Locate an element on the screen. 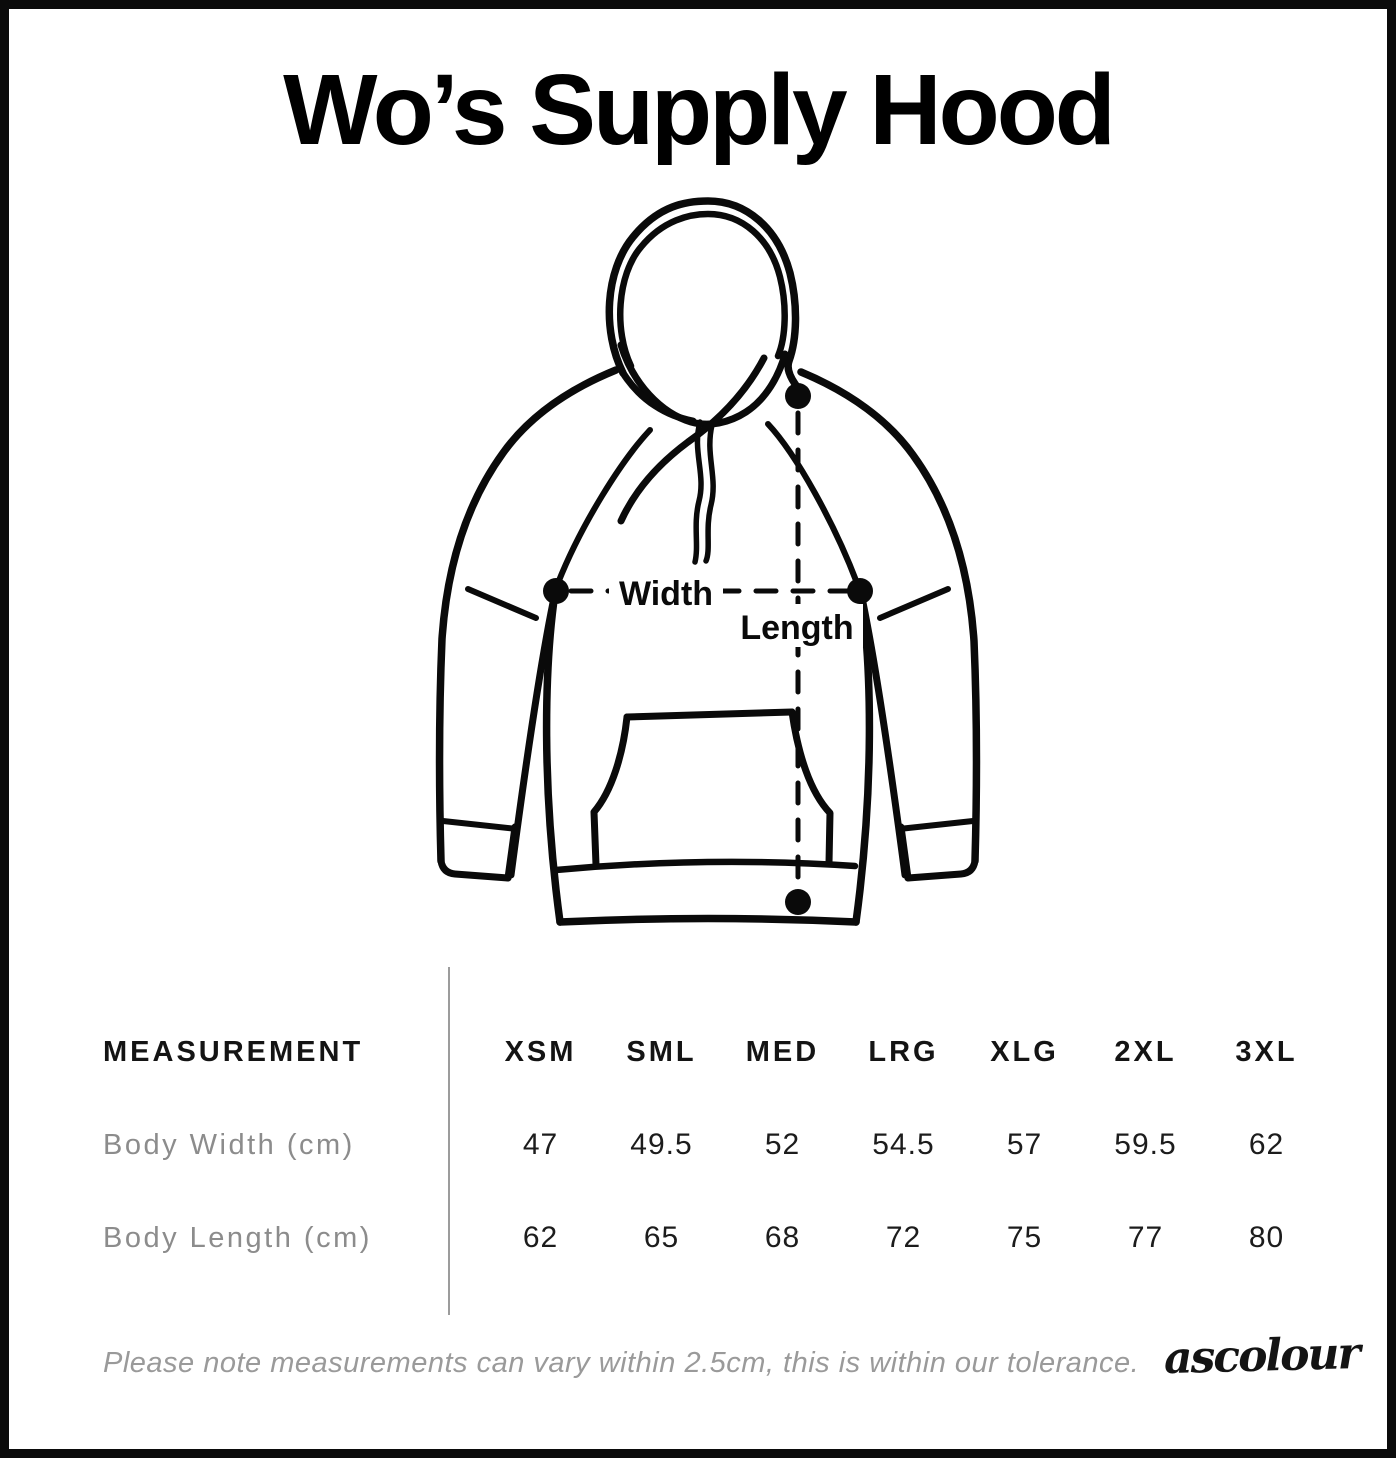 This screenshot has width=1396, height=1458. body-width-row: 47 49.5 52 54.5 57 59.5 62 is located at coordinates (905, 1145).